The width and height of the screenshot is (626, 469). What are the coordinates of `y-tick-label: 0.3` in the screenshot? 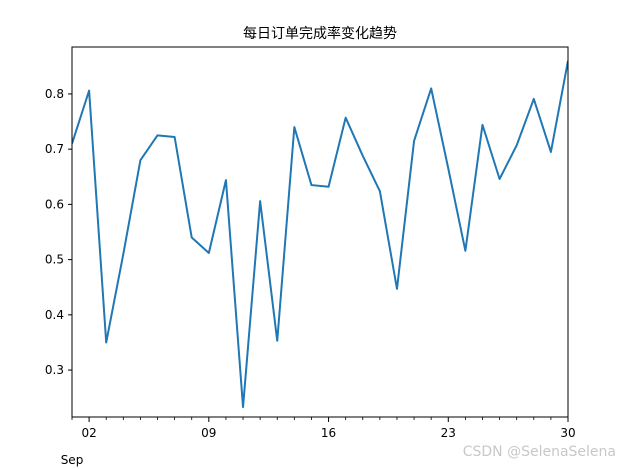 It's located at (54, 370).